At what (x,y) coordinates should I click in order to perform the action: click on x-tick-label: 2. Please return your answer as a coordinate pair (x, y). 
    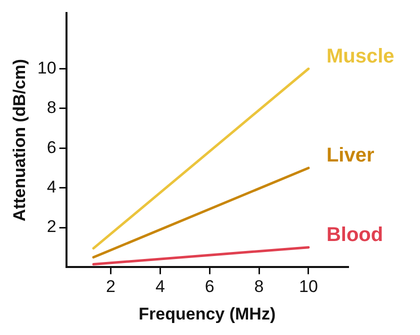
    Looking at the image, I should click on (111, 286).